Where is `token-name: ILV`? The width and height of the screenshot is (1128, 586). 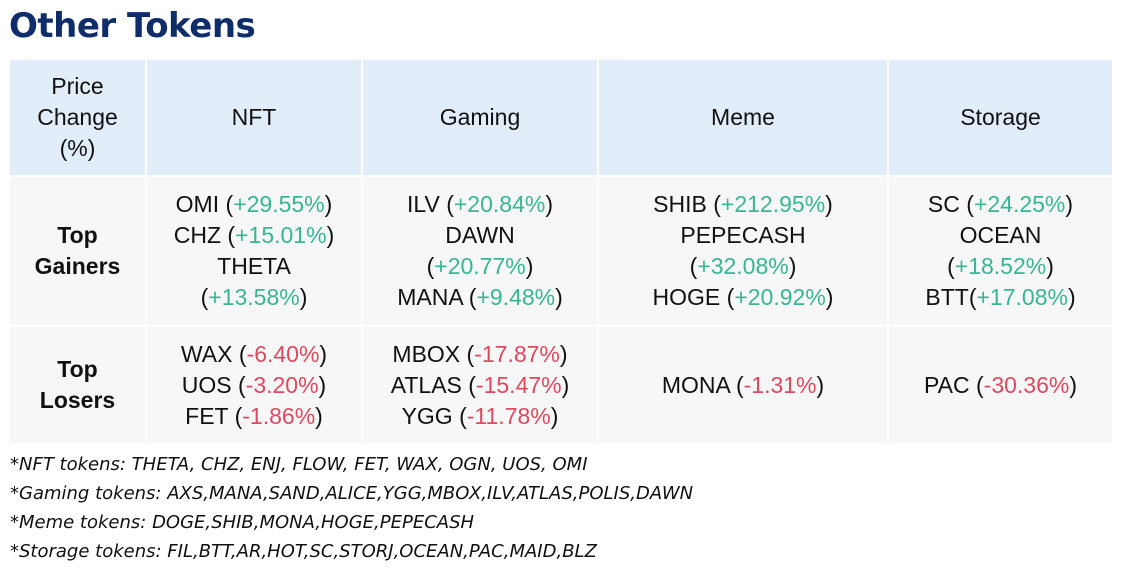
token-name: ILV is located at coordinates (423, 204).